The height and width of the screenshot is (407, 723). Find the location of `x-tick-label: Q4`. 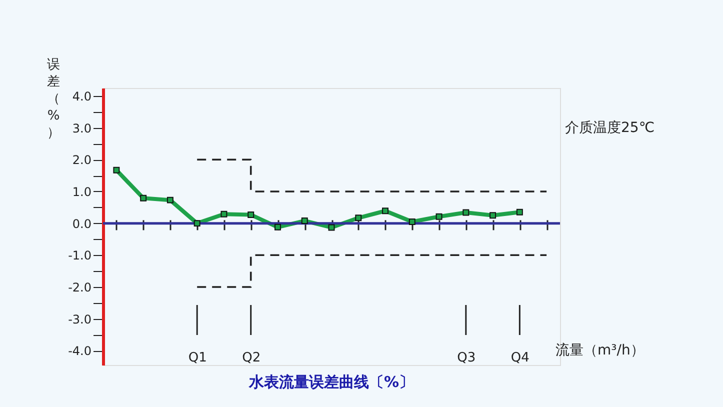

x-tick-label: Q4 is located at coordinates (520, 358).